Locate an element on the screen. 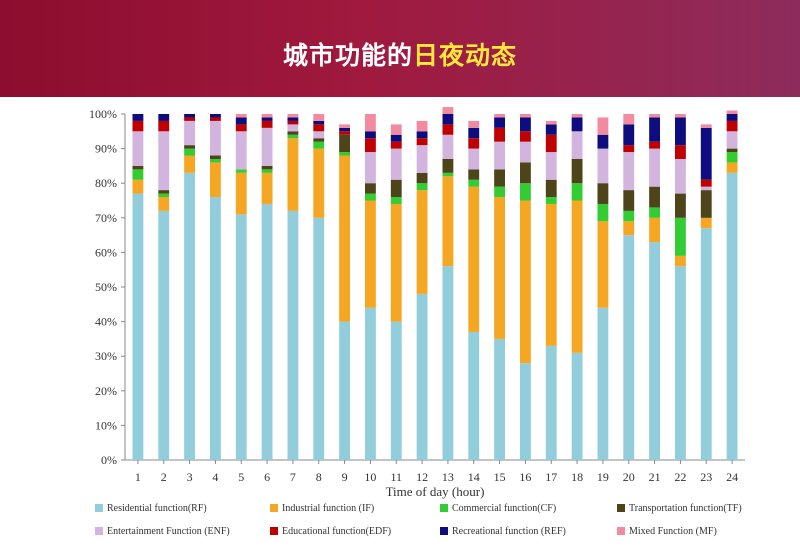  y-tick-label: 30% is located at coordinates (106, 356).